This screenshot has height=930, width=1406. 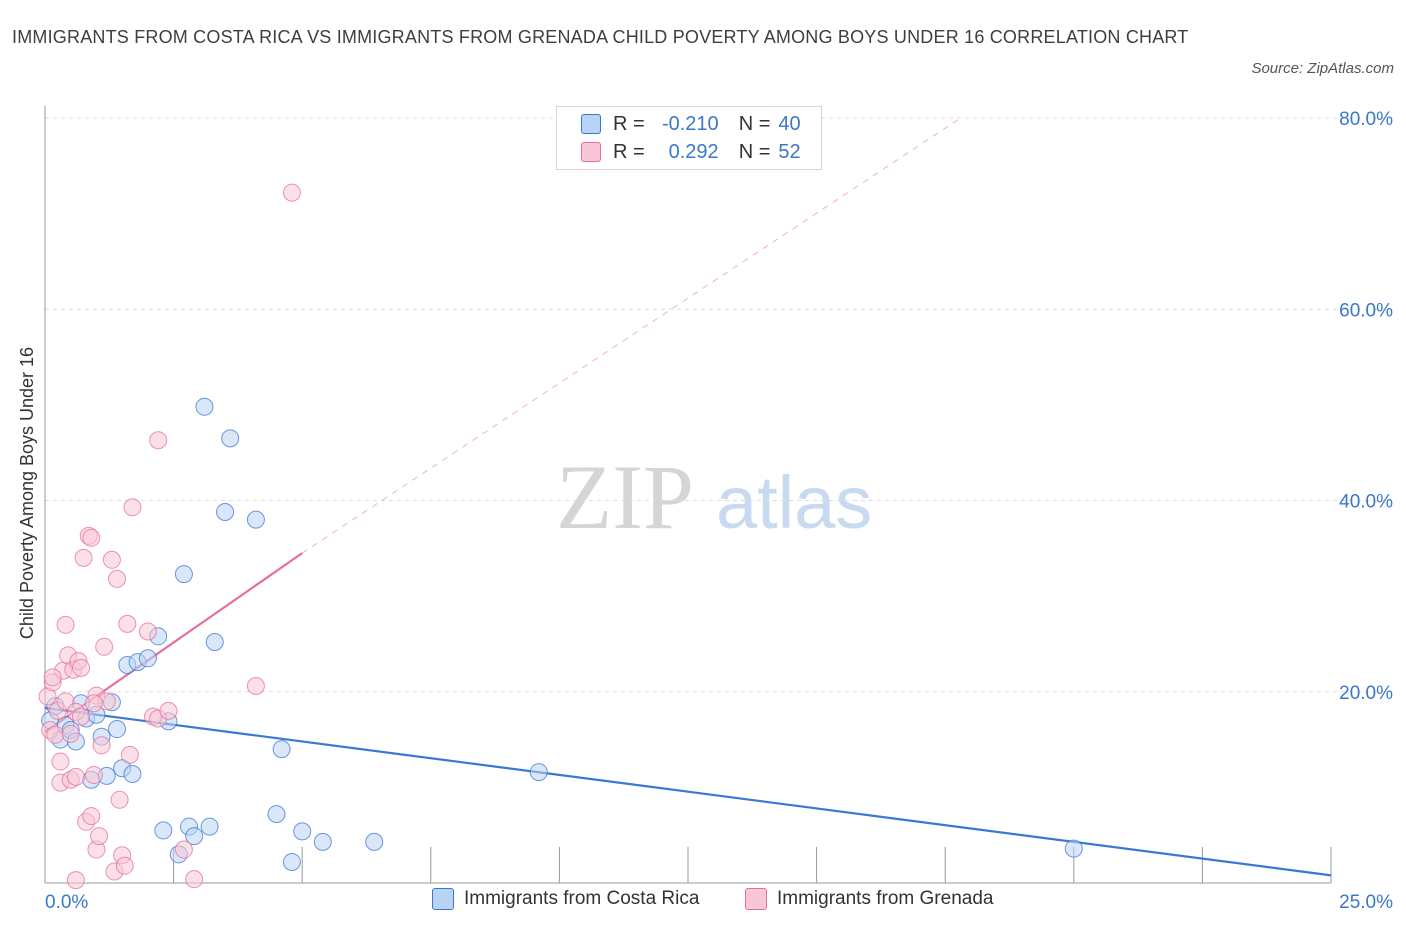 What do you see at coordinates (689, 138) in the screenshot?
I see `correlation-legend: R = -0.210 N = 40 R = 0.292 N = 52` at bounding box center [689, 138].